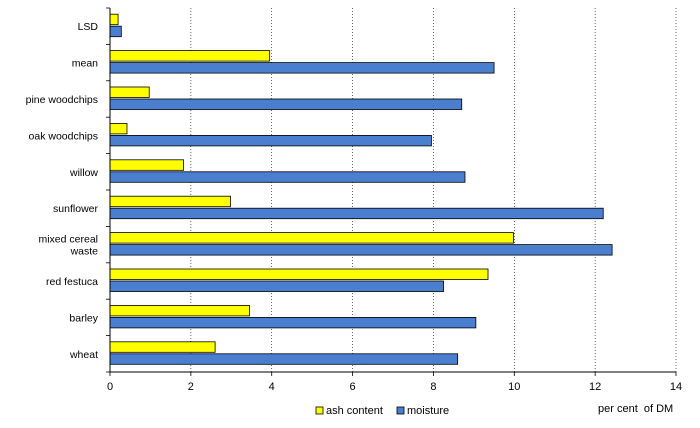  Describe the element at coordinates (319, 410) in the screenshot. I see `legend-swatch-ash-content` at that location.